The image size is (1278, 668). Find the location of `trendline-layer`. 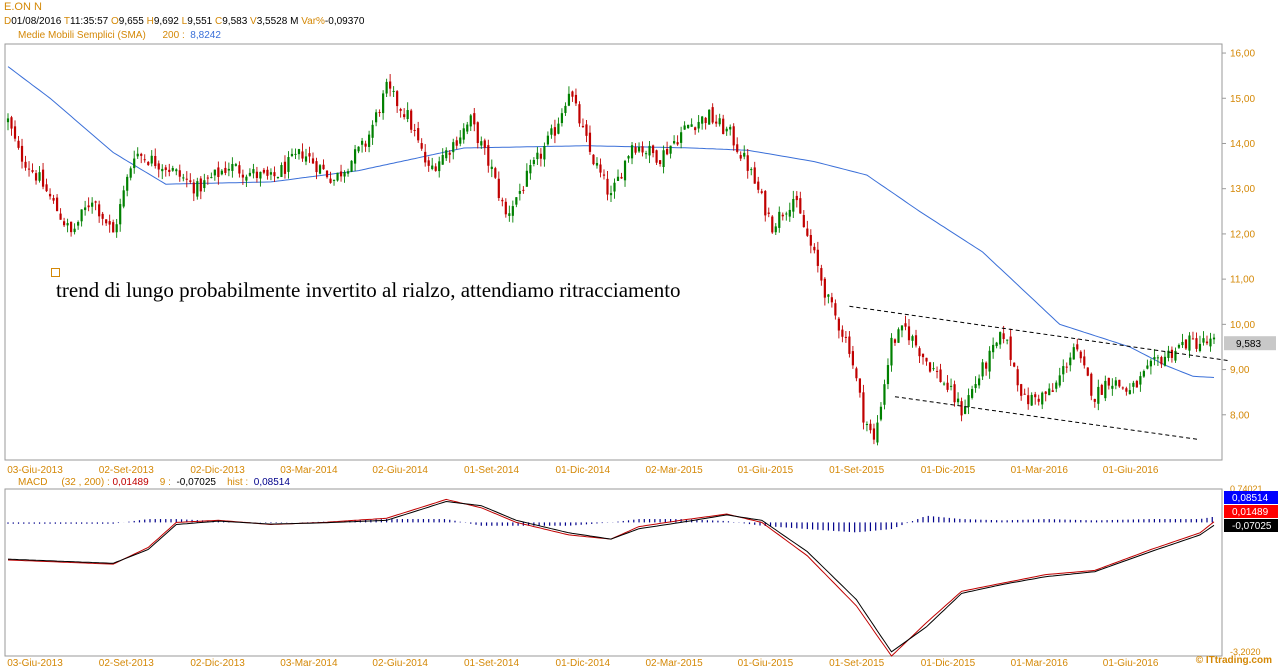

trendline-layer is located at coordinates (1039, 373).